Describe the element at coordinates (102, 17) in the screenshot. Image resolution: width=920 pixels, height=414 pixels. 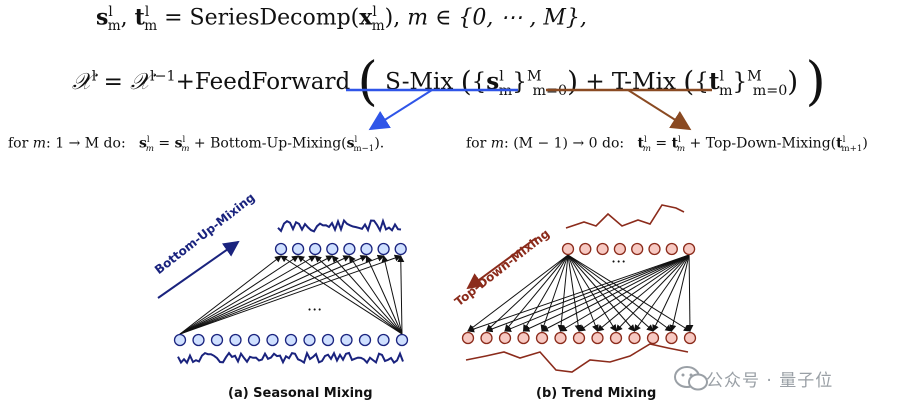
I see `symbol-s: s` at that location.